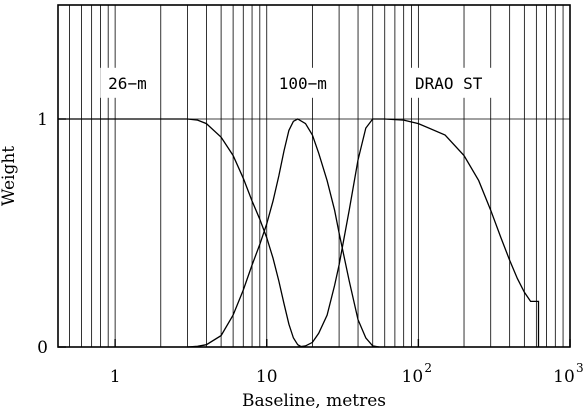  Describe the element at coordinates (42, 348) in the screenshot. I see `y-tick-label: 0` at that location.